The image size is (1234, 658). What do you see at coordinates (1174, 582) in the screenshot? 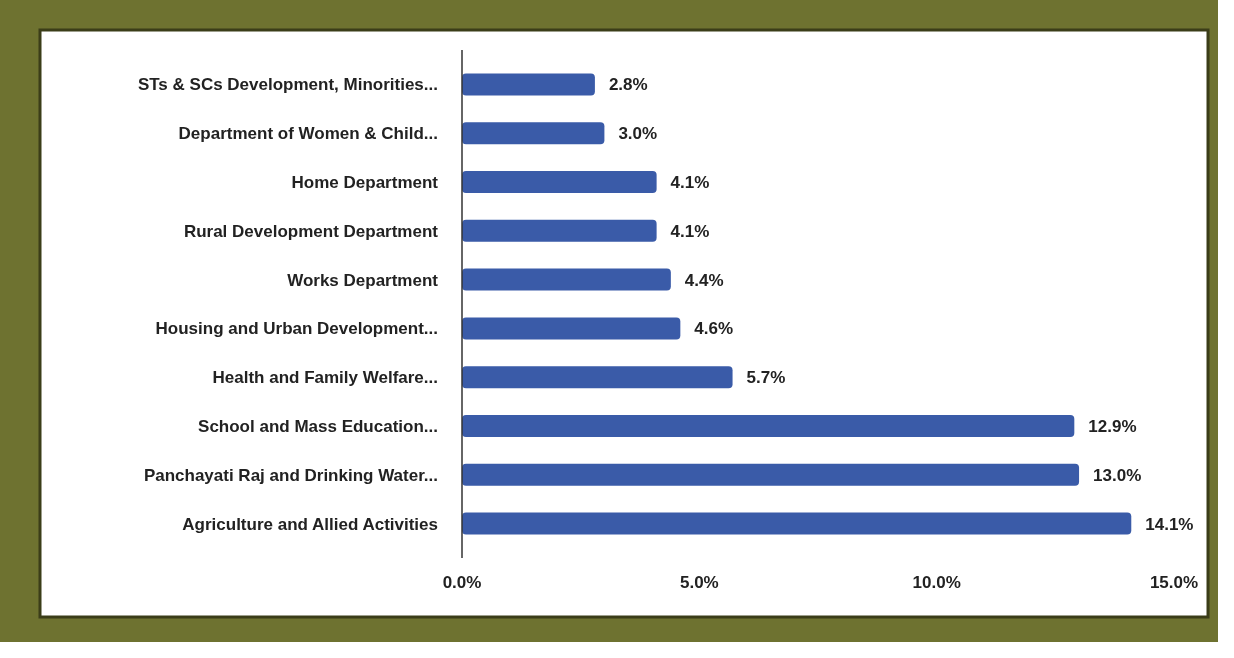
I see `x-tick-label: 15.0%` at bounding box center [1174, 582].